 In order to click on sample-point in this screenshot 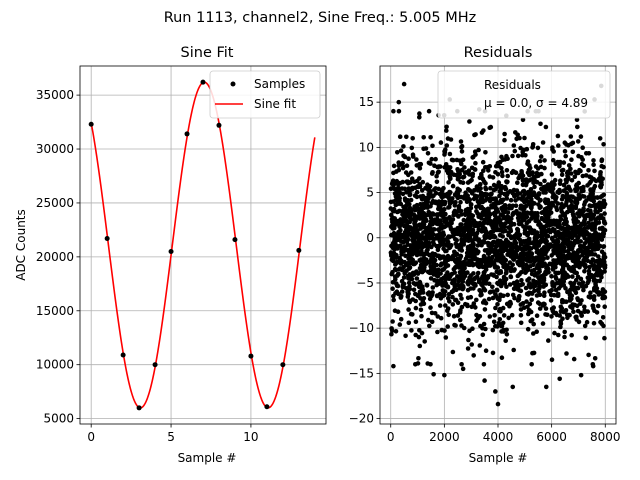, I will do `click(139, 408)`.